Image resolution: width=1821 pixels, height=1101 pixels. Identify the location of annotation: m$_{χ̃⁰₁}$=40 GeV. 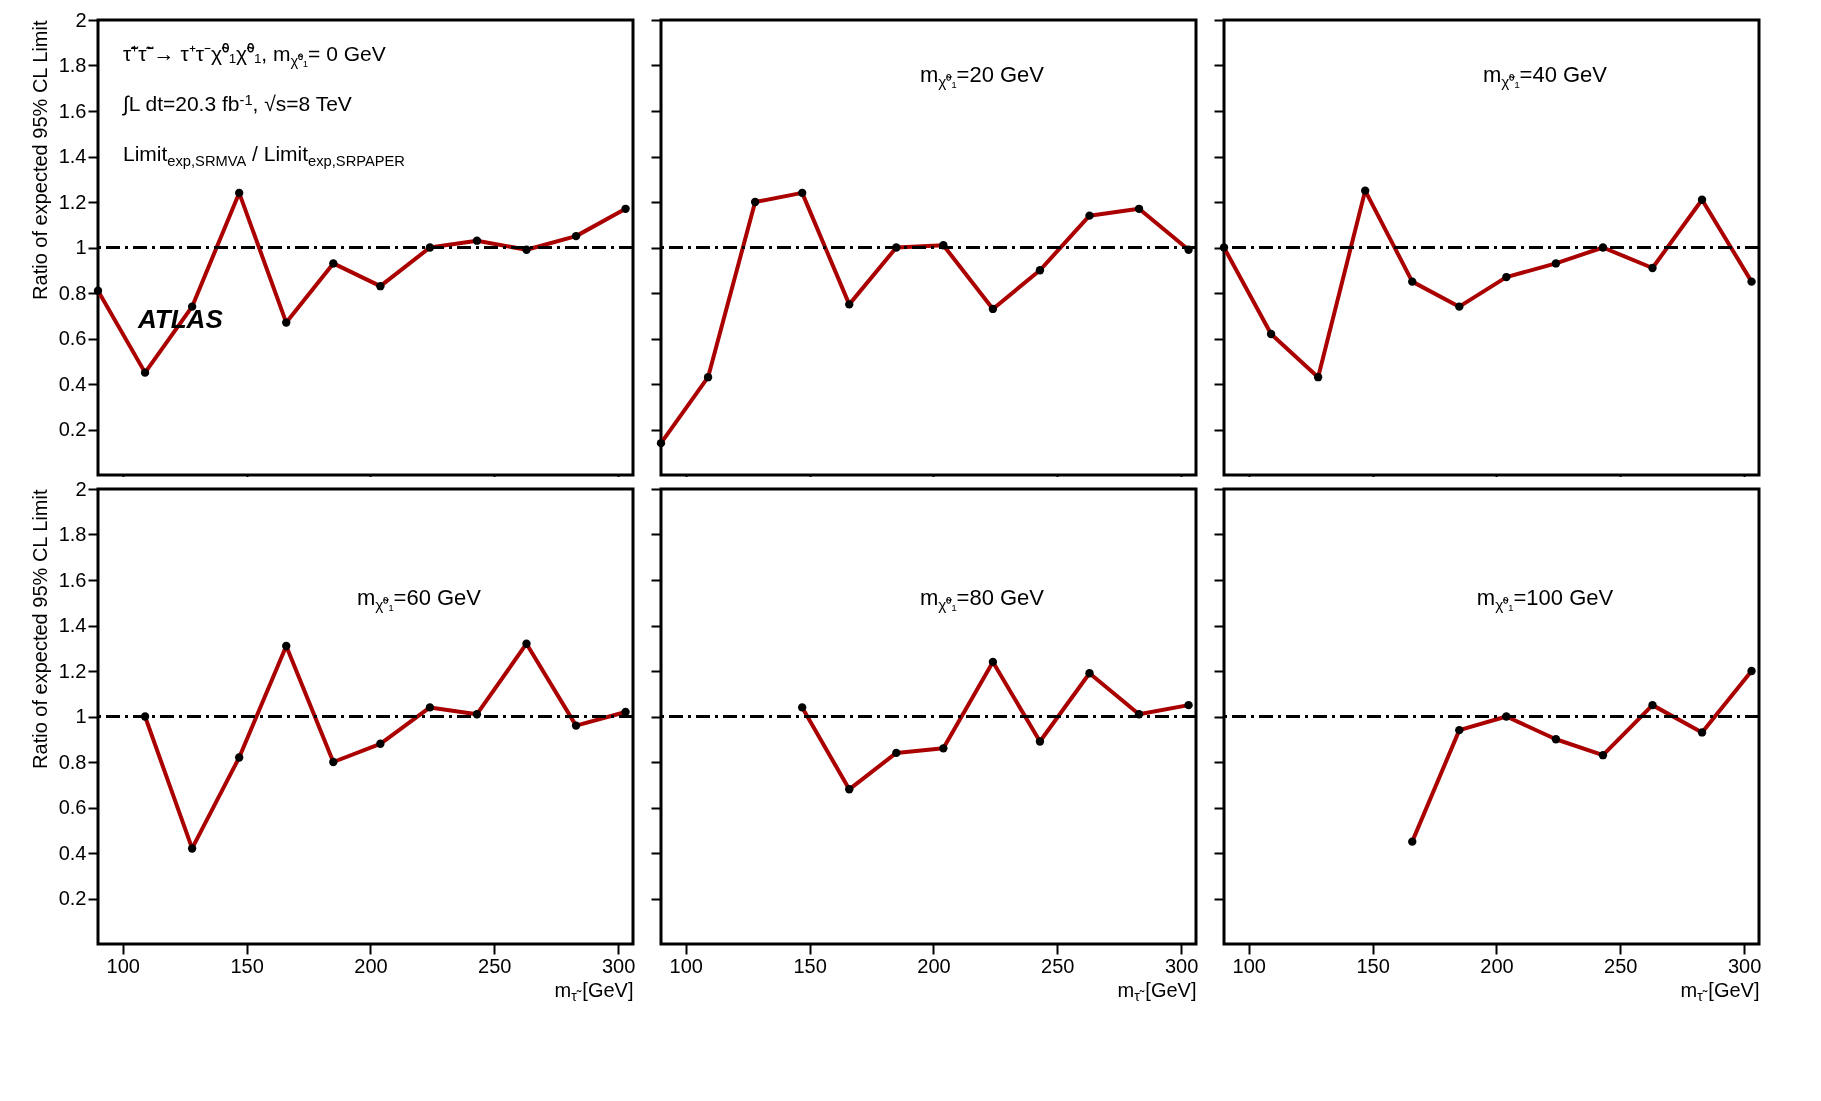
(1545, 75).